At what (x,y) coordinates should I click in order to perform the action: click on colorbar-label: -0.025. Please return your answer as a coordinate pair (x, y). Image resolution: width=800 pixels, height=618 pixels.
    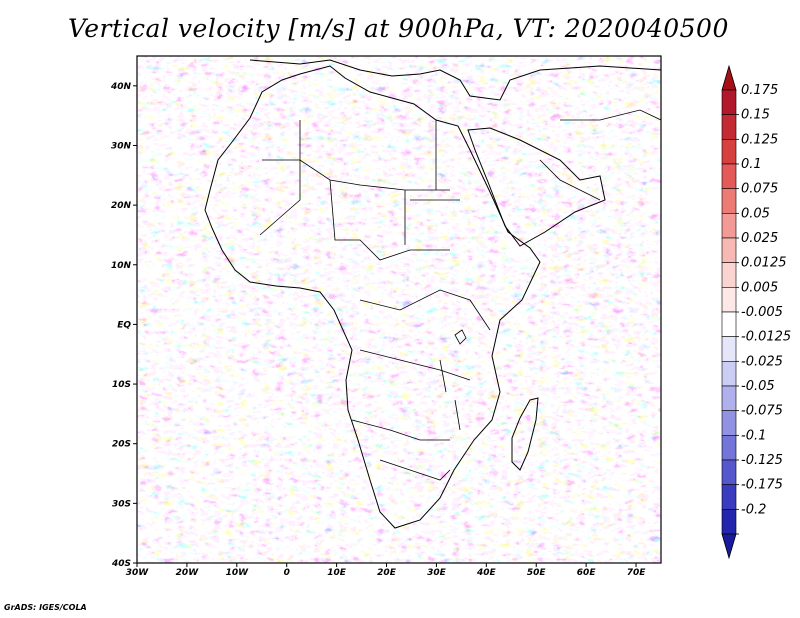
    Looking at the image, I should click on (762, 361).